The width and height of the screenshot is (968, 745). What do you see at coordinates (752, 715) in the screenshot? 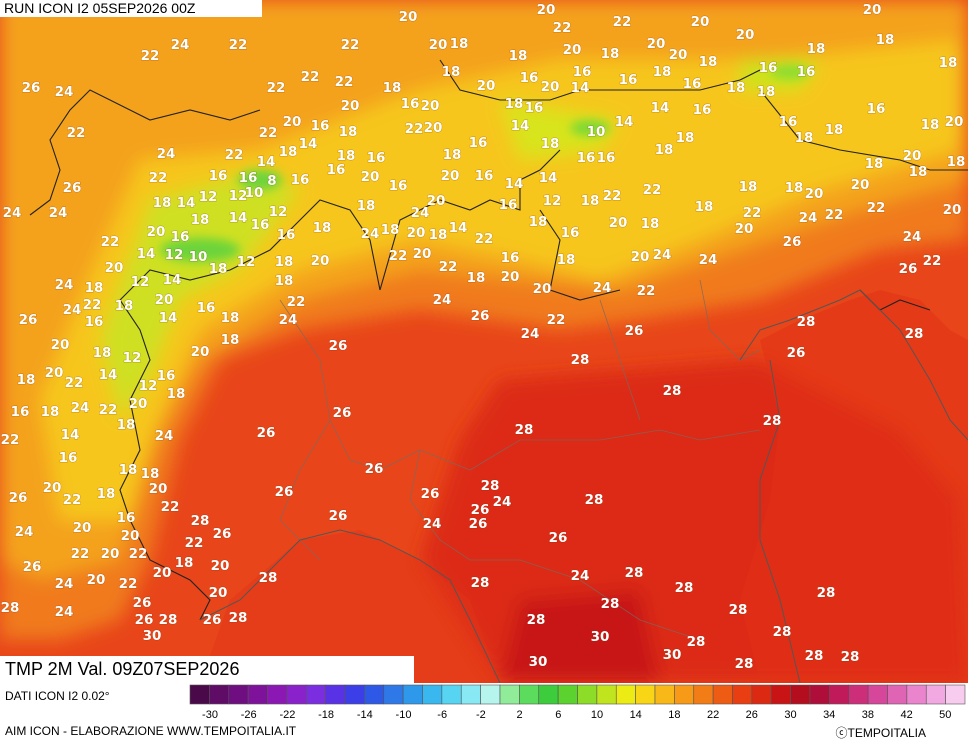
I see `colorbar-label: 26` at bounding box center [752, 715].